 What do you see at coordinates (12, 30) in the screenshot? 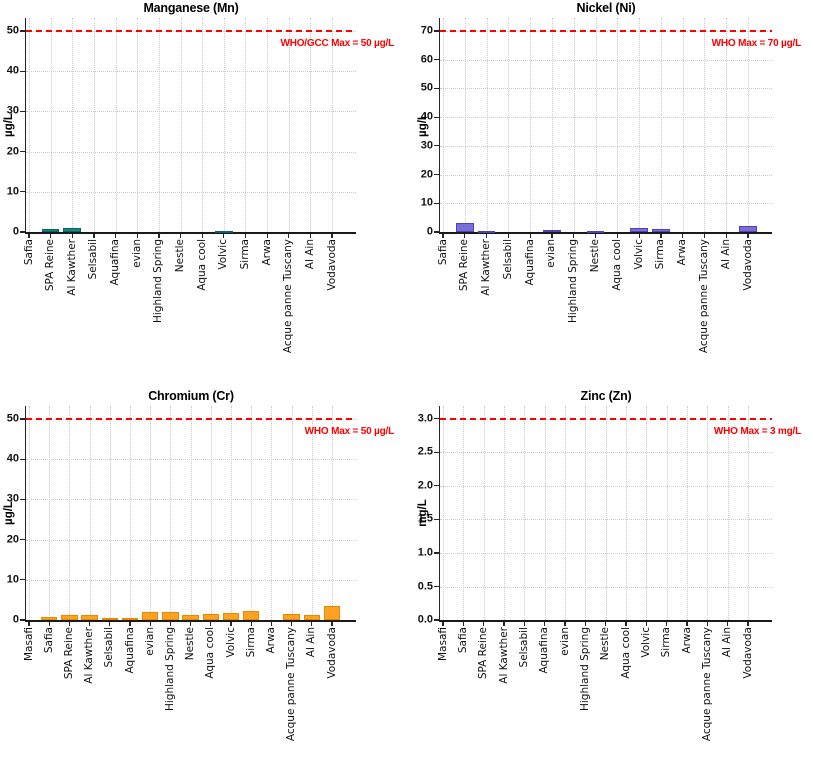
I see `y-tick-label: 50` at bounding box center [12, 30].